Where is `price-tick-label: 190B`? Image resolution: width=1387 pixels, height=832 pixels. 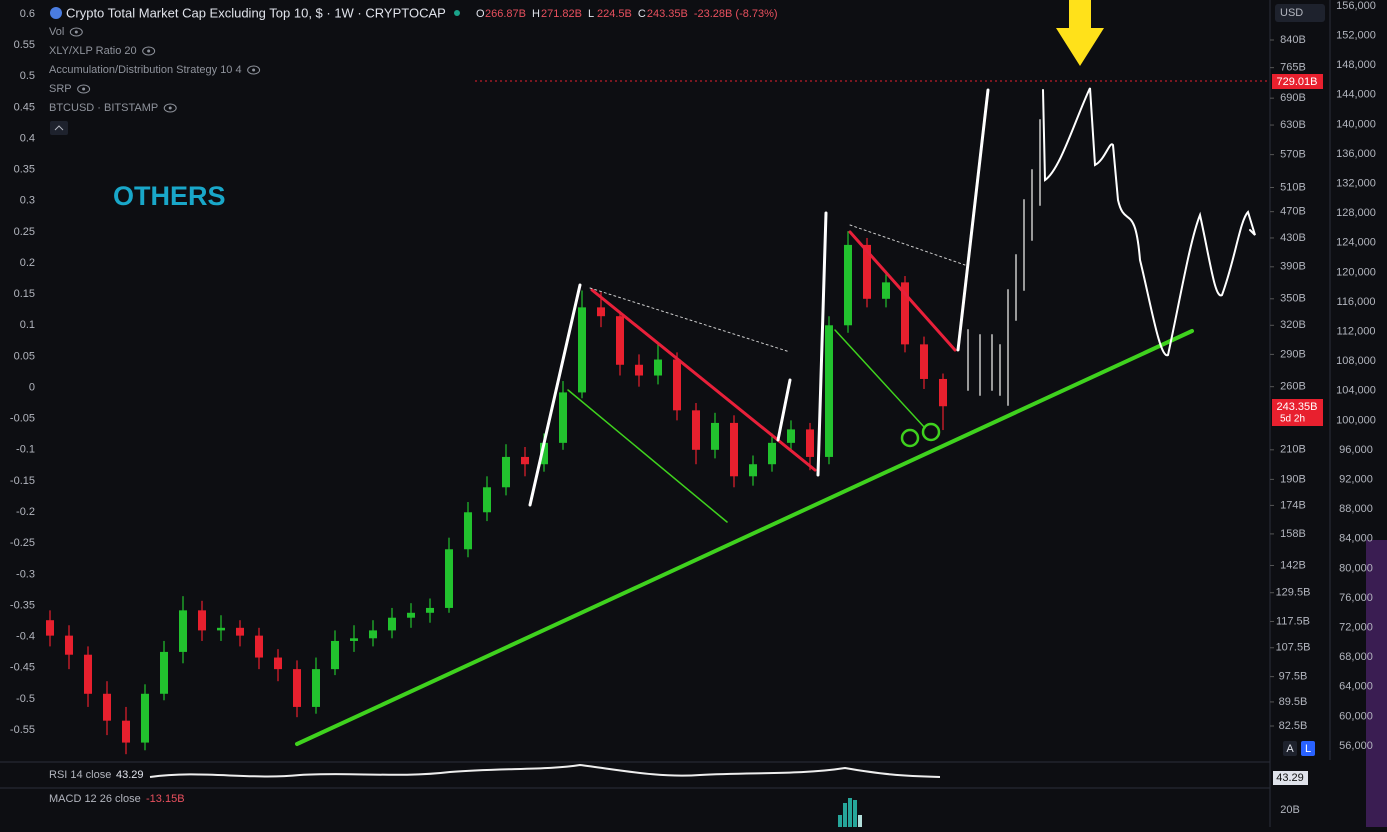
price-tick-label: 190B is located at coordinates (1293, 479).